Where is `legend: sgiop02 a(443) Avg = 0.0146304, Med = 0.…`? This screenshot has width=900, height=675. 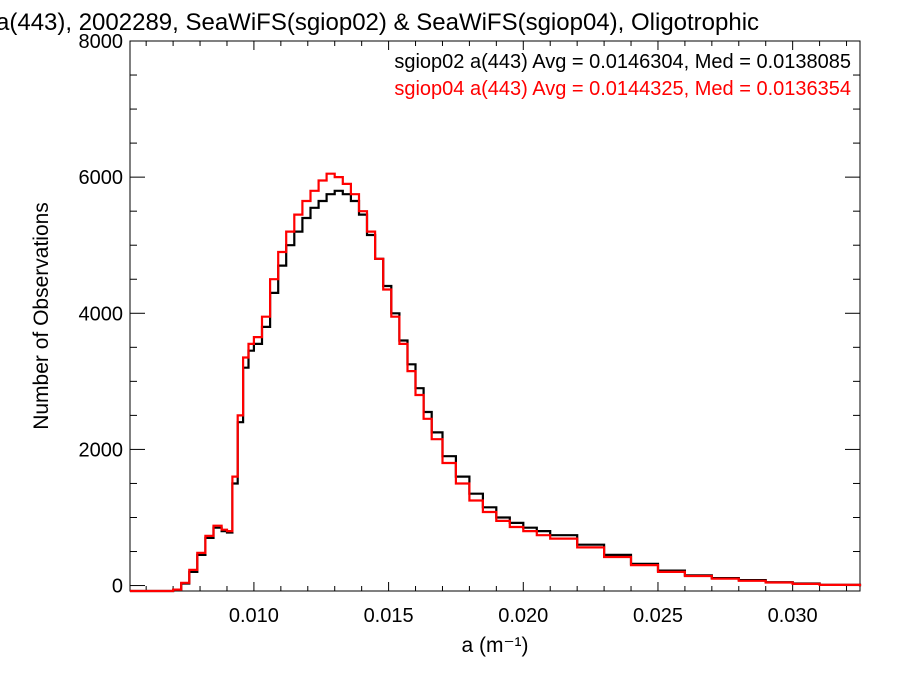 legend: sgiop02 a(443) Avg = 0.0146304, Med = 0.… is located at coordinates (622, 75).